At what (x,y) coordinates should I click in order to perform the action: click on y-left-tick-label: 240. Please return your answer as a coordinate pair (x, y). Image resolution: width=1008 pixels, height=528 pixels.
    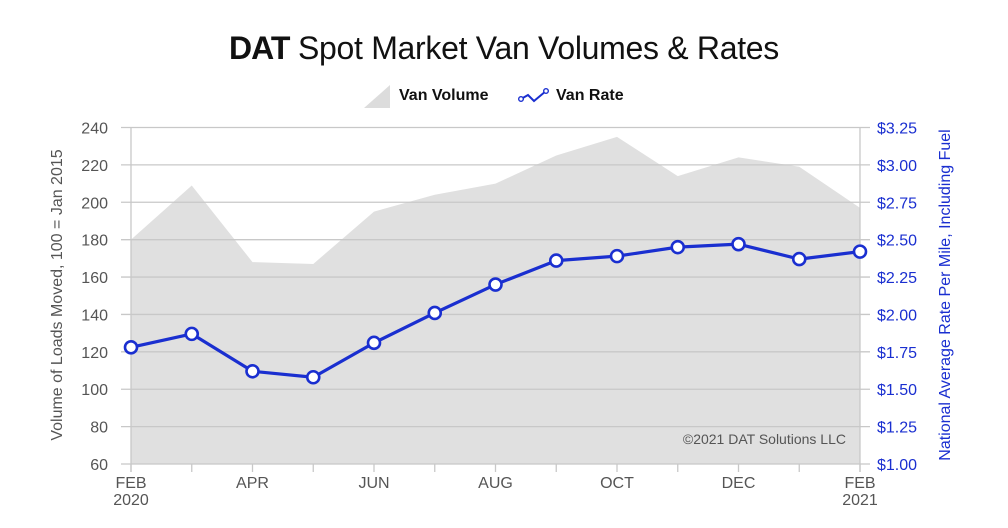
    Looking at the image, I should click on (94, 129).